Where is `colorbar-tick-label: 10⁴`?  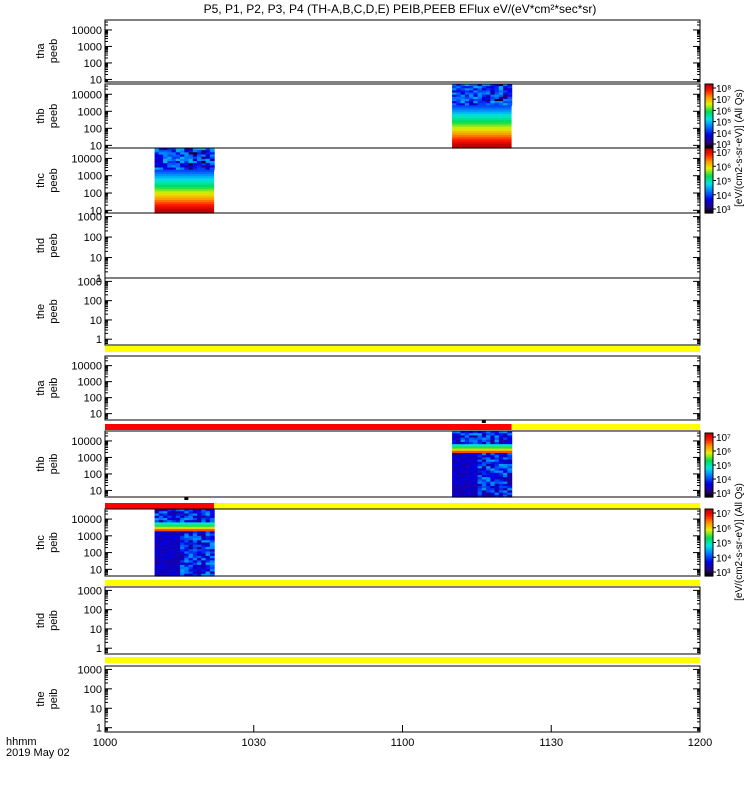 colorbar-tick-label: 10⁴ is located at coordinates (723, 196).